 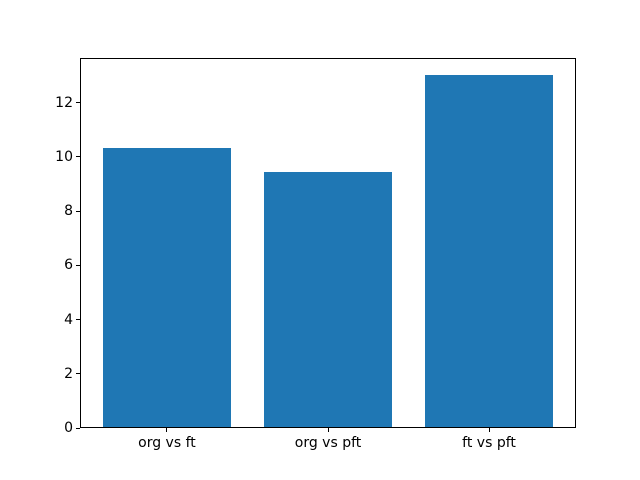 I want to click on x-tick-label-org-vs-pft: org vs pft, so click(x=328, y=443).